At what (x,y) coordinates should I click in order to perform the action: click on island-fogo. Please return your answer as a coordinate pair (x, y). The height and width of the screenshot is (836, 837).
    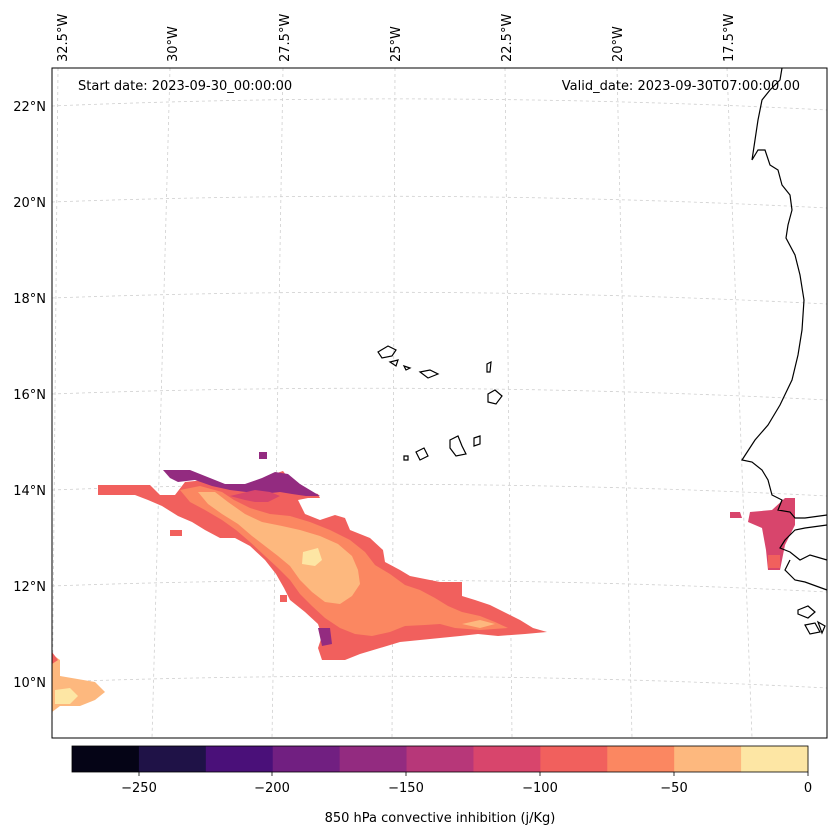
    Looking at the image, I should click on (422, 454).